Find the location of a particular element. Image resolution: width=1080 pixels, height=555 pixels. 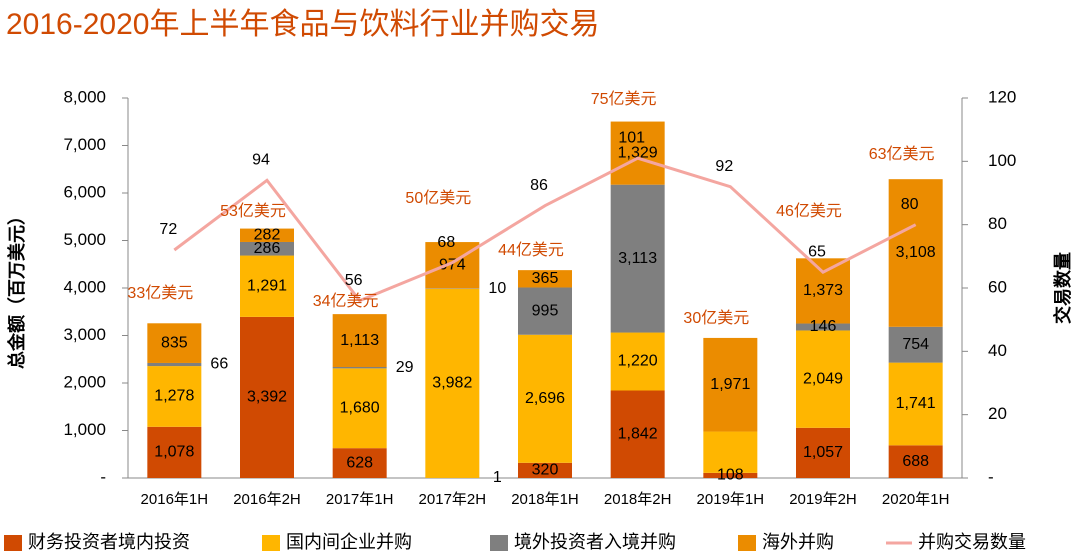

value-label: 3,108 is located at coordinates (916, 252).